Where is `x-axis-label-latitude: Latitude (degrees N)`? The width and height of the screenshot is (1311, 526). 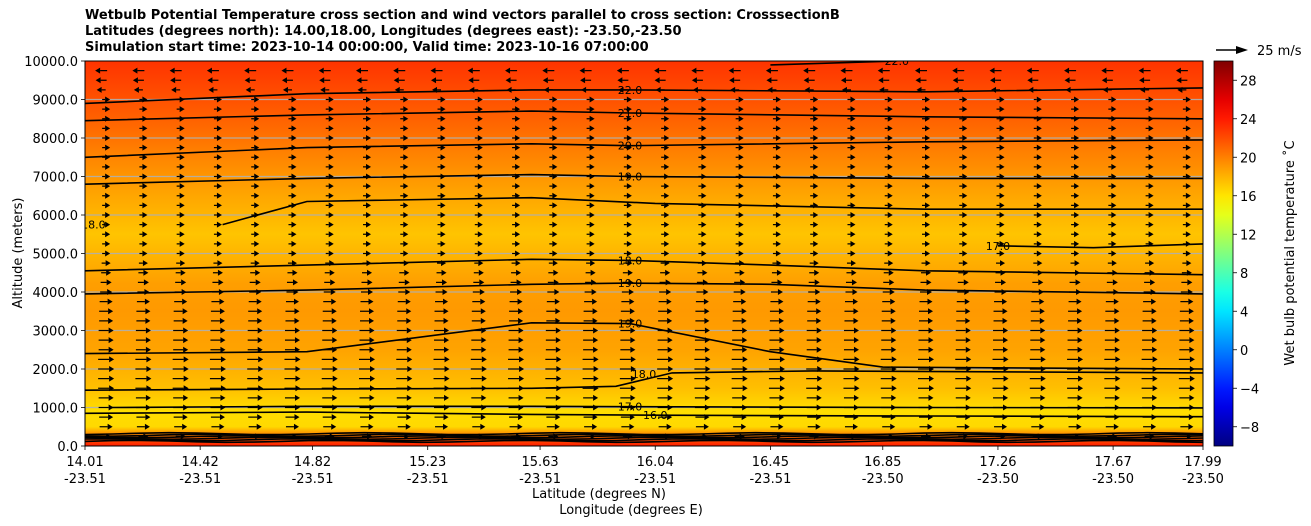
x-axis-label-latitude: Latitude (degrees N) is located at coordinates (599, 494).